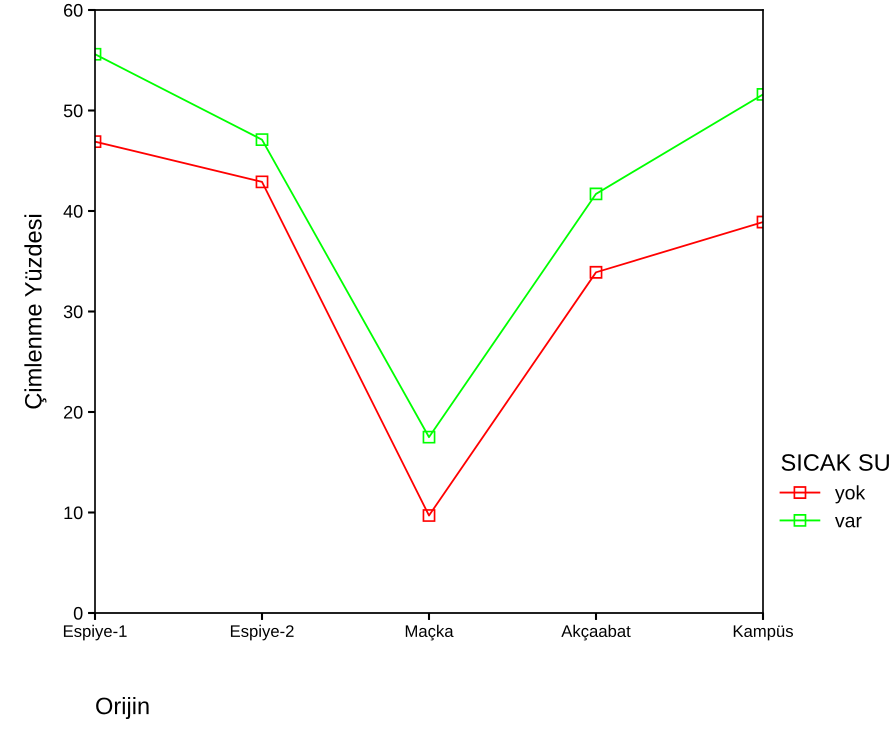 This screenshot has width=896, height=731. What do you see at coordinates (848, 522) in the screenshot?
I see `legend-label: var` at bounding box center [848, 522].